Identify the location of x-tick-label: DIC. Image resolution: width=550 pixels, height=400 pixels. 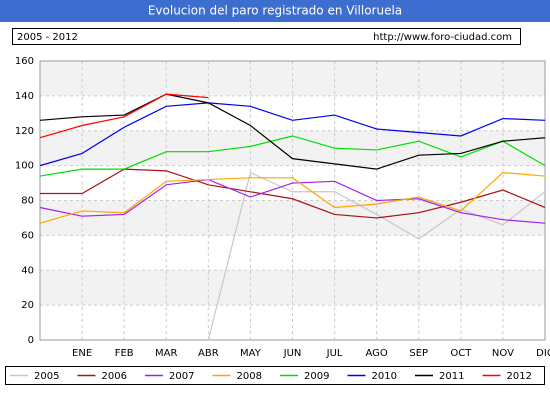
(543, 353).